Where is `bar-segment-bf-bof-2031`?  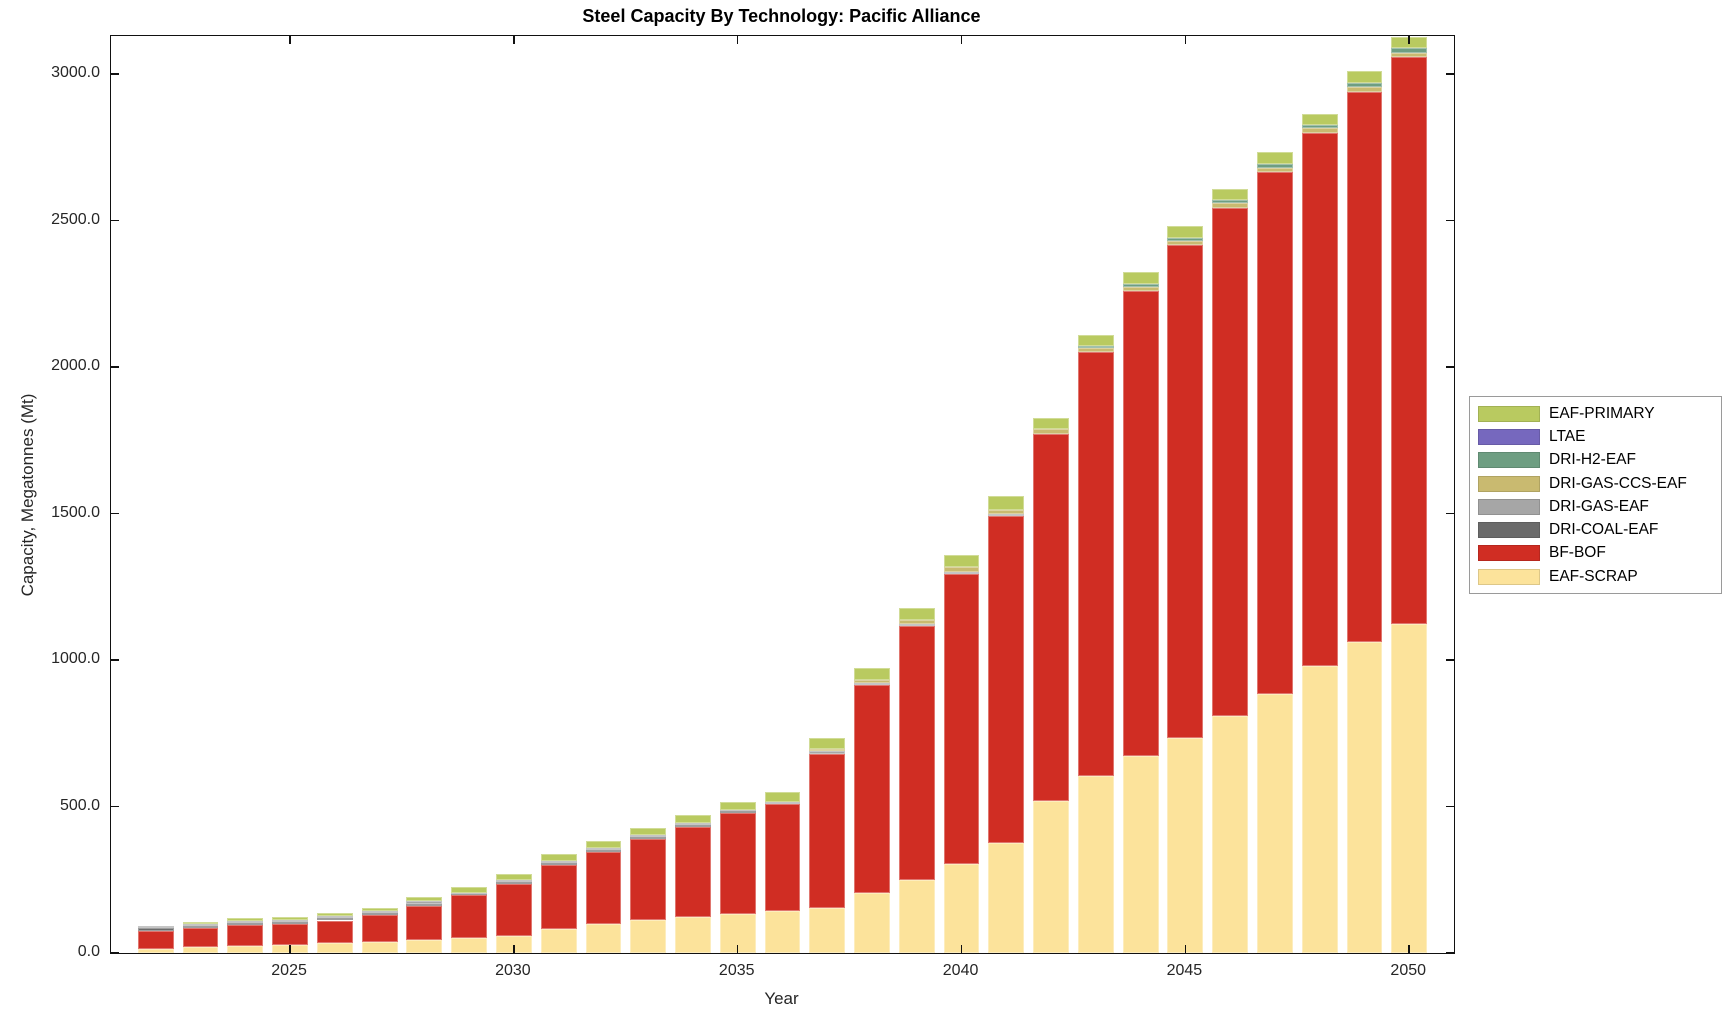
bar-segment-bf-bof-2031 is located at coordinates (558, 897).